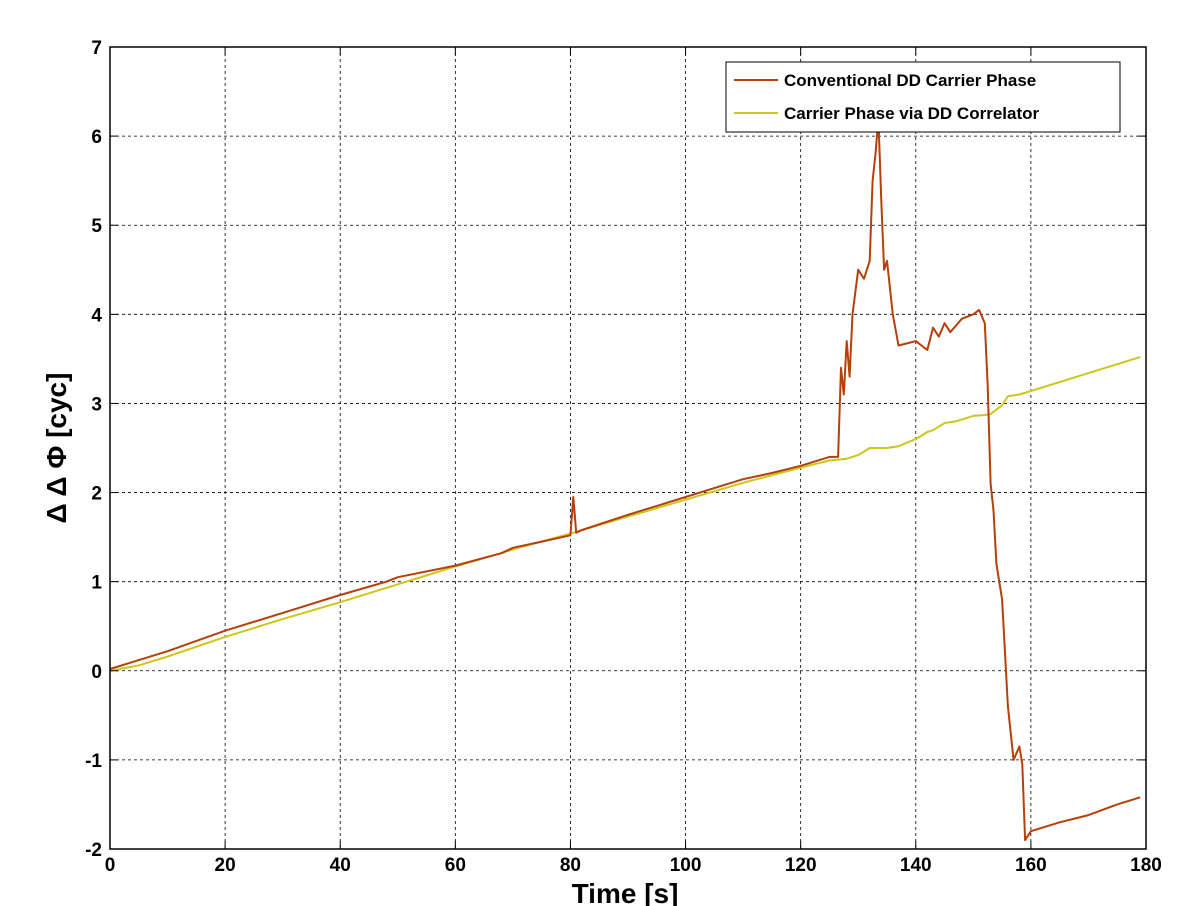  Describe the element at coordinates (96, 48) in the screenshot. I see `y-tick-label: 7` at that location.